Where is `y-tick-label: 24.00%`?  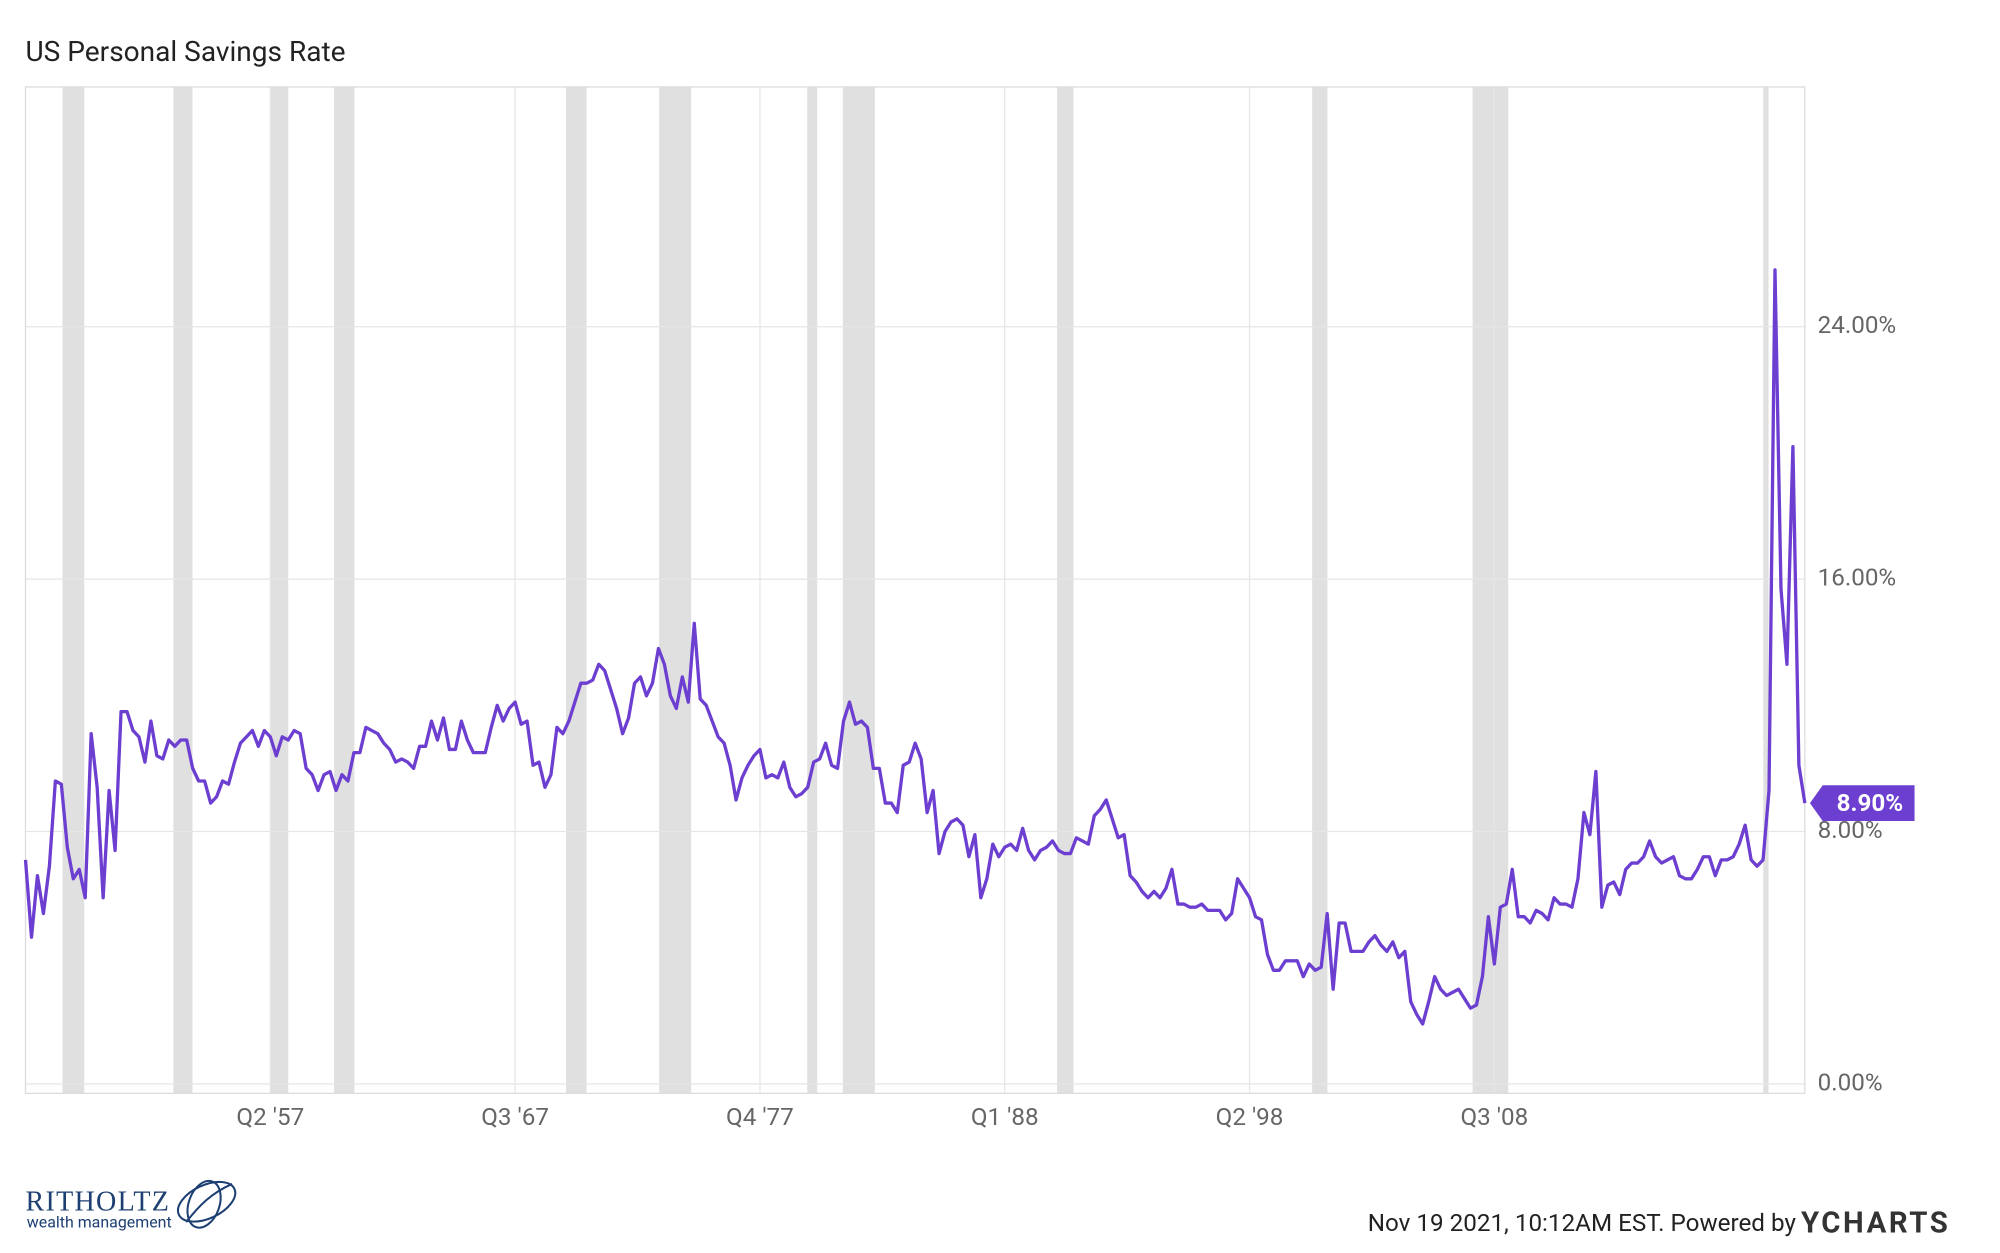 y-tick-label: 24.00% is located at coordinates (1857, 325).